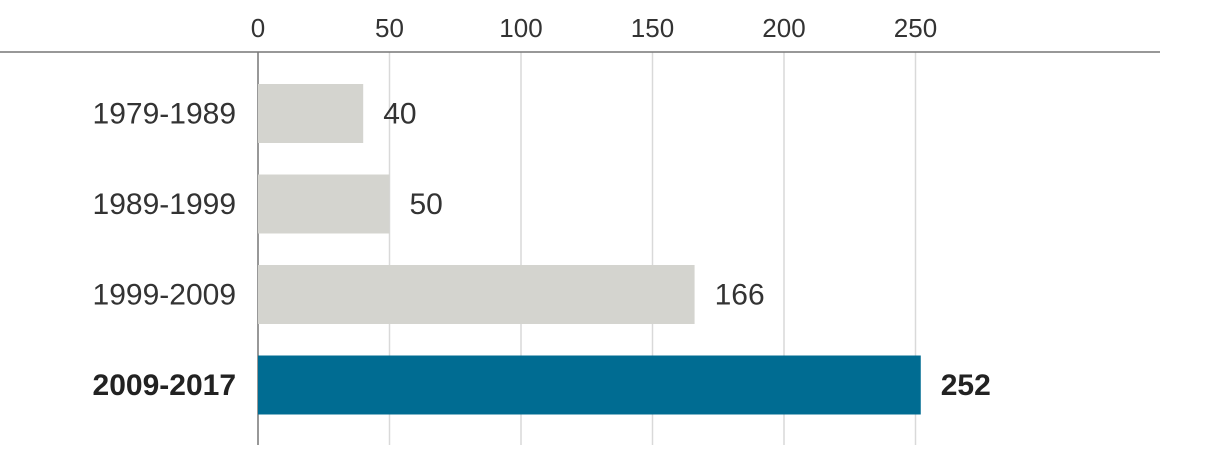 The width and height of the screenshot is (1206, 472). I want to click on x-tick-label-0: 0, so click(258, 28).